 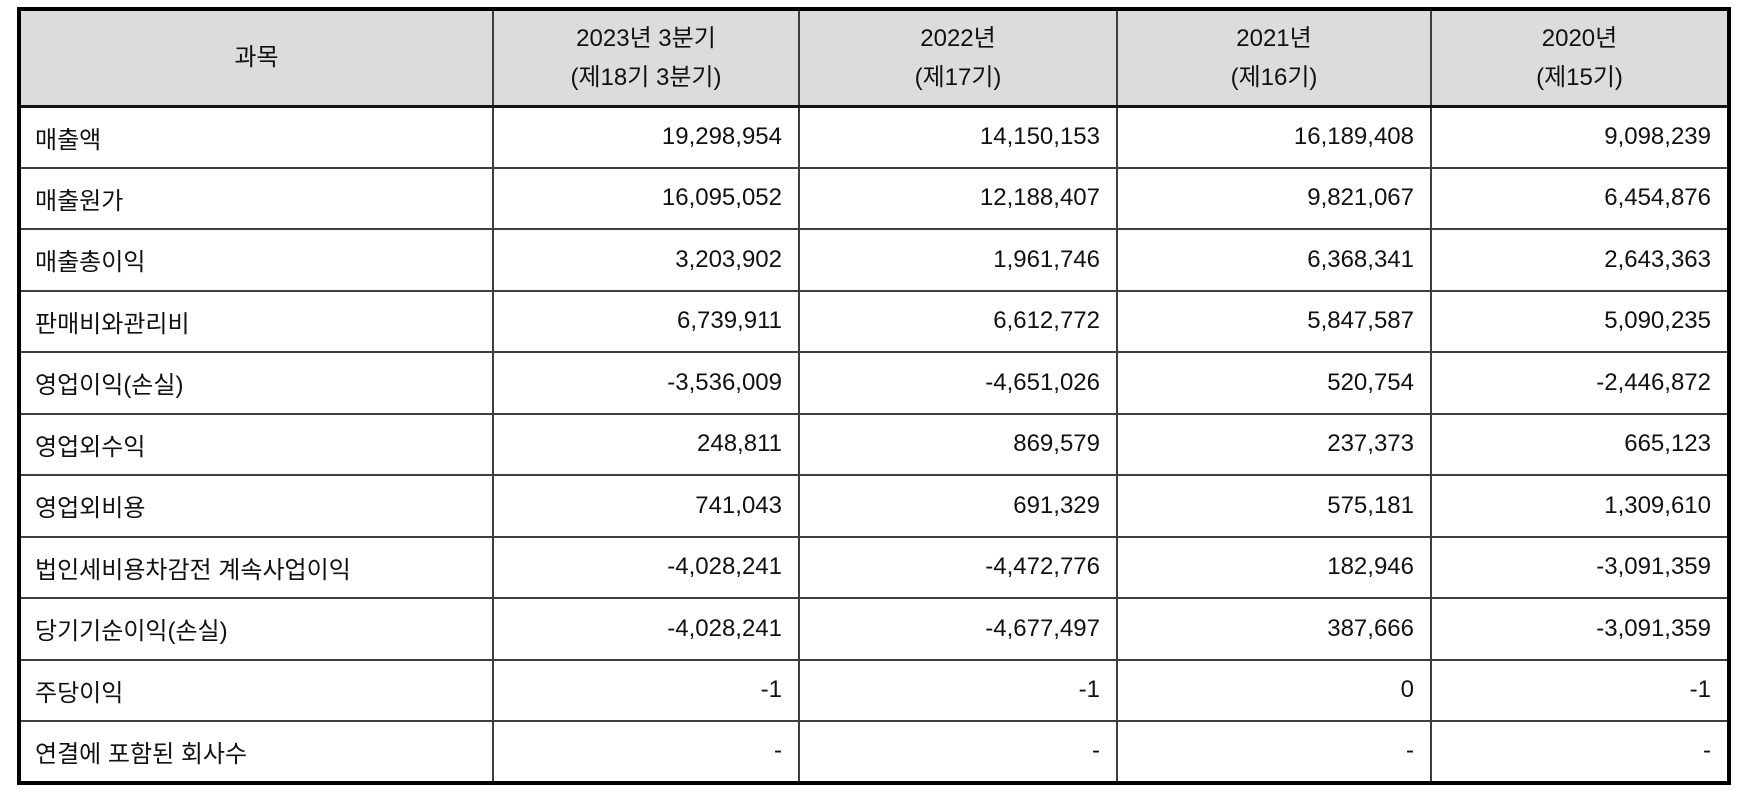 I want to click on cell-value: 0, so click(x=1274, y=690).